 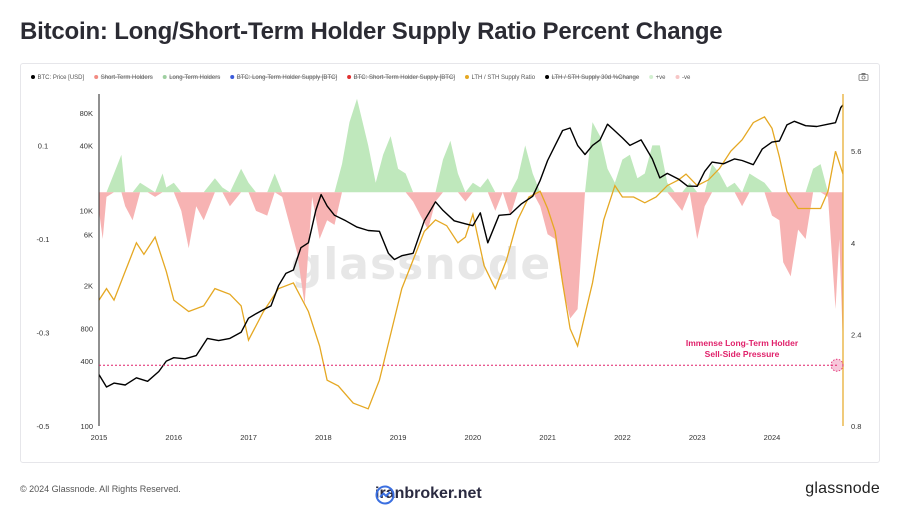 What do you see at coordinates (86, 113) in the screenshot?
I see `price-tick-label: 80K` at bounding box center [86, 113].